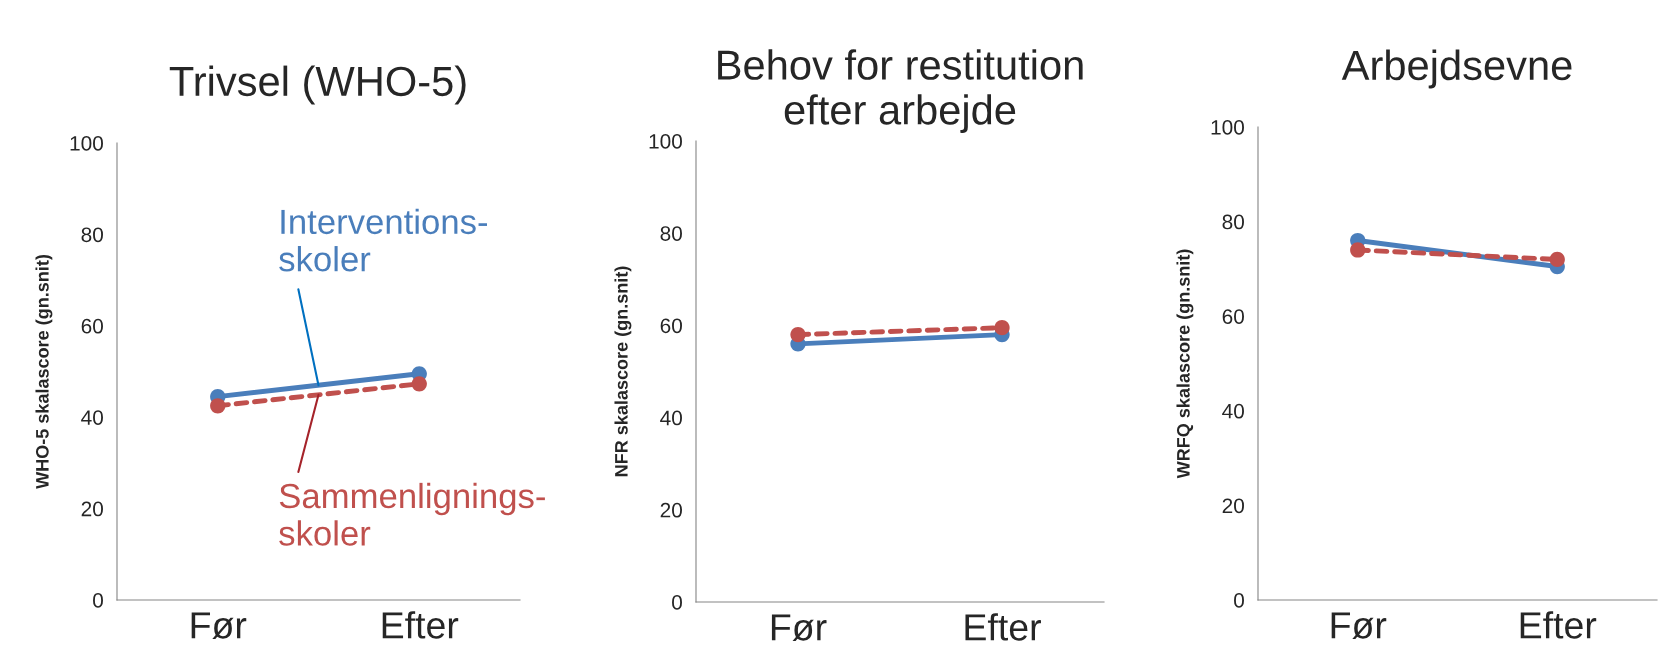 The image size is (1665, 665). I want to click on chart-title: Arbejdsevne, so click(1456, 69).